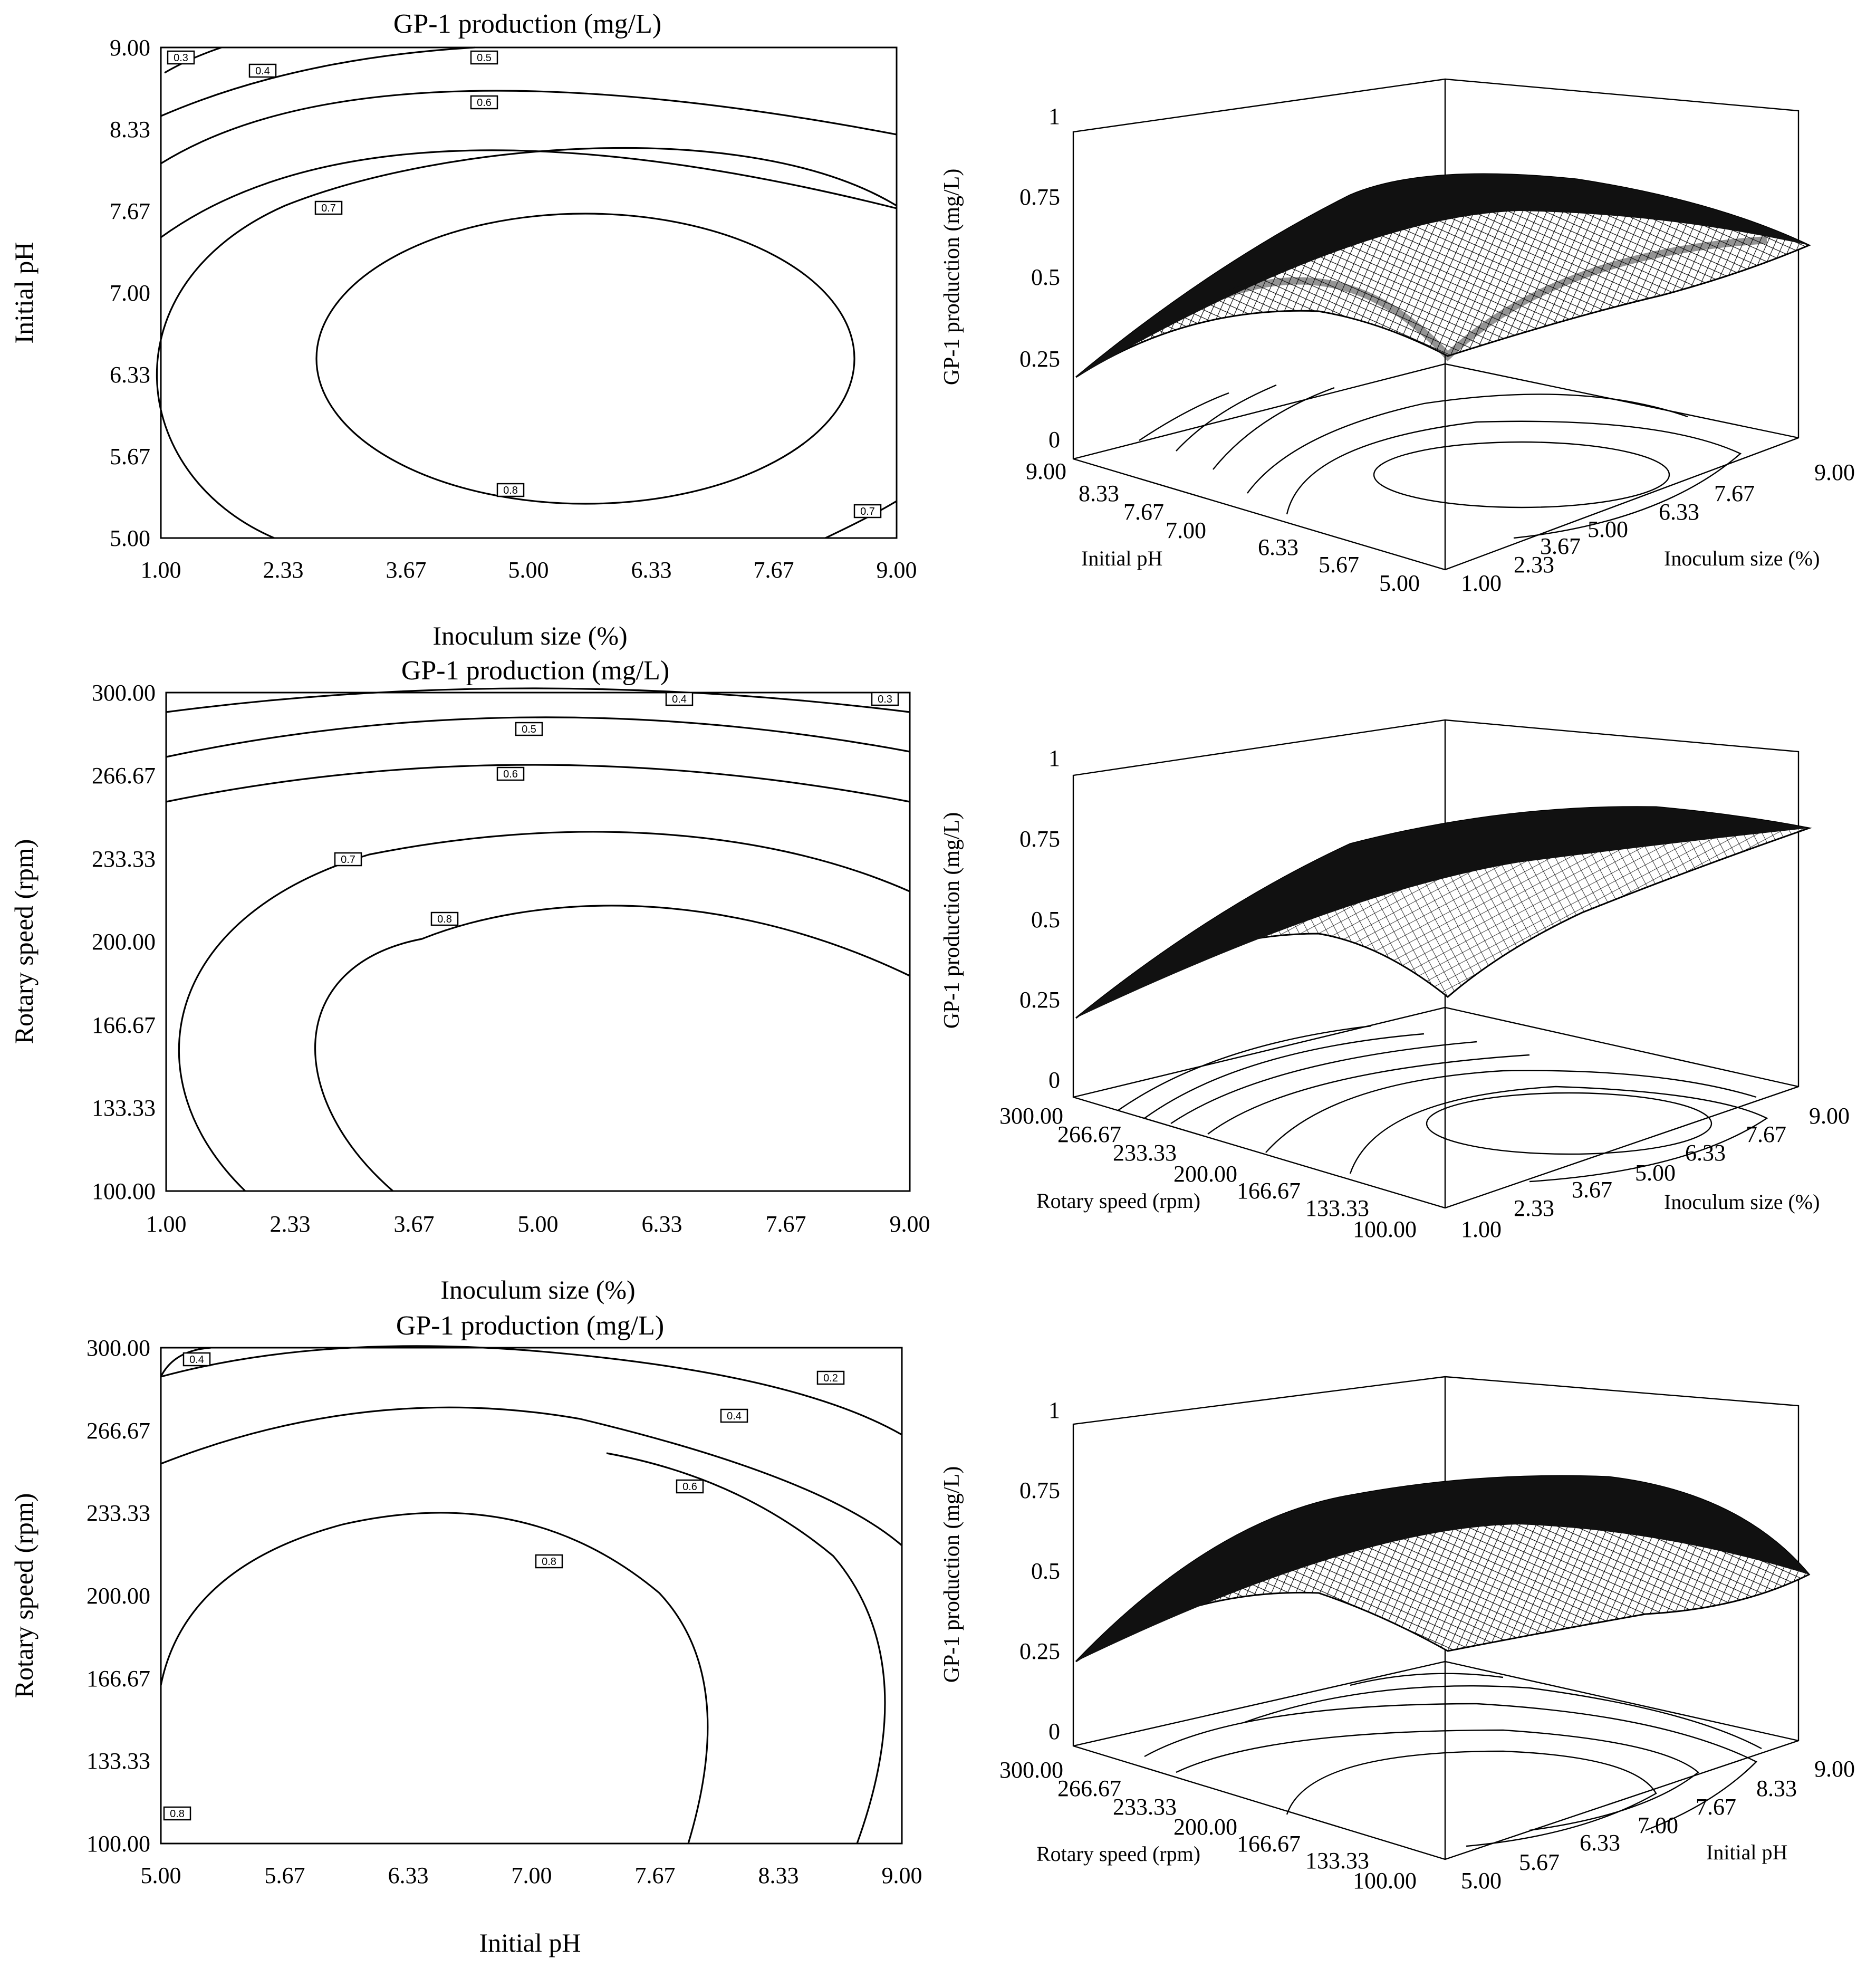 The width and height of the screenshot is (1876, 1968). Describe the element at coordinates (414, 1224) in the screenshot. I see `contour-2-x-tick: 3.67` at that location.